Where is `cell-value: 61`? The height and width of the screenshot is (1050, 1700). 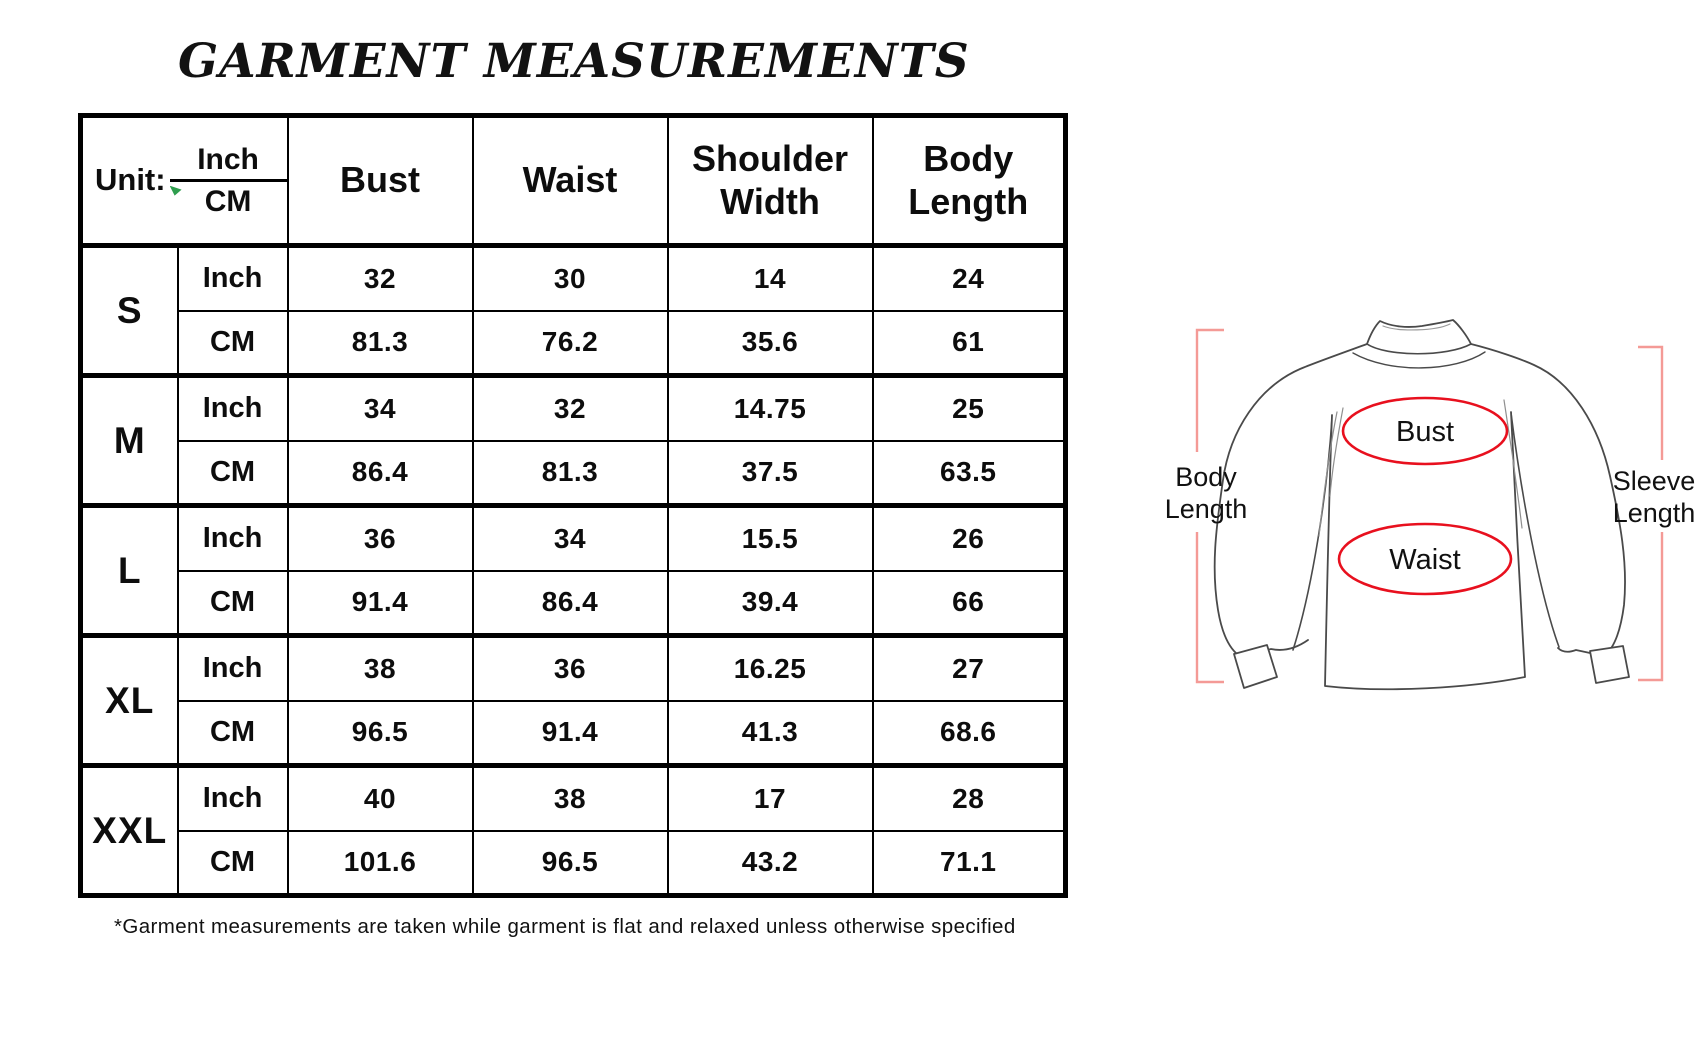 cell-value: 61 is located at coordinates (969, 343).